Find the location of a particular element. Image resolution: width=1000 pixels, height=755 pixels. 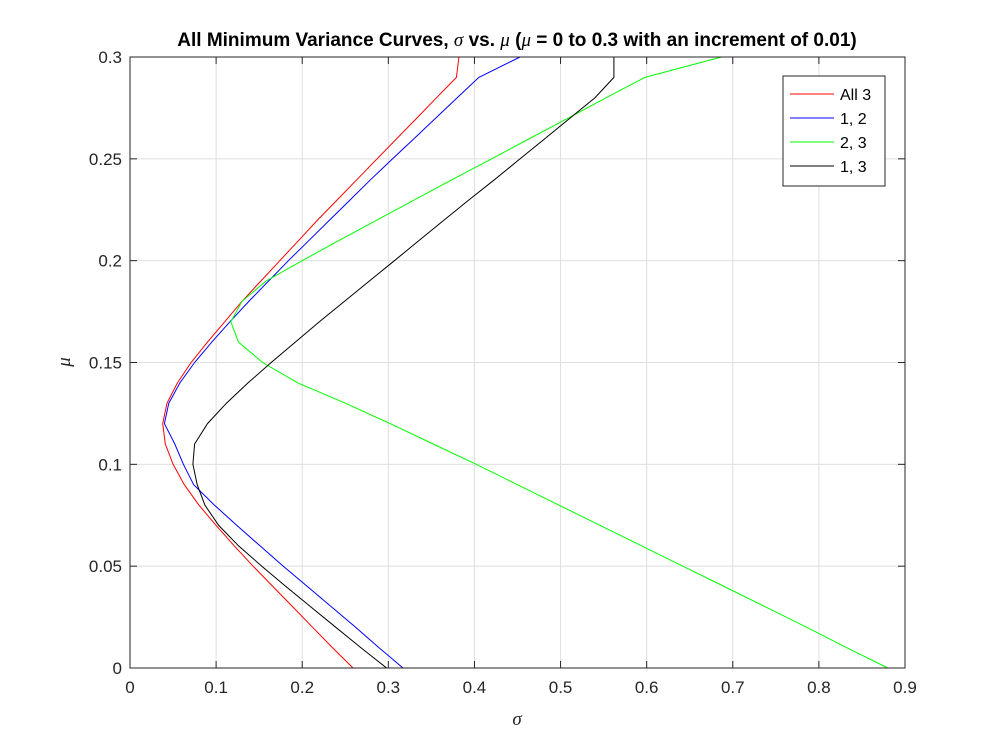

title-mu: μ is located at coordinates (504, 40).